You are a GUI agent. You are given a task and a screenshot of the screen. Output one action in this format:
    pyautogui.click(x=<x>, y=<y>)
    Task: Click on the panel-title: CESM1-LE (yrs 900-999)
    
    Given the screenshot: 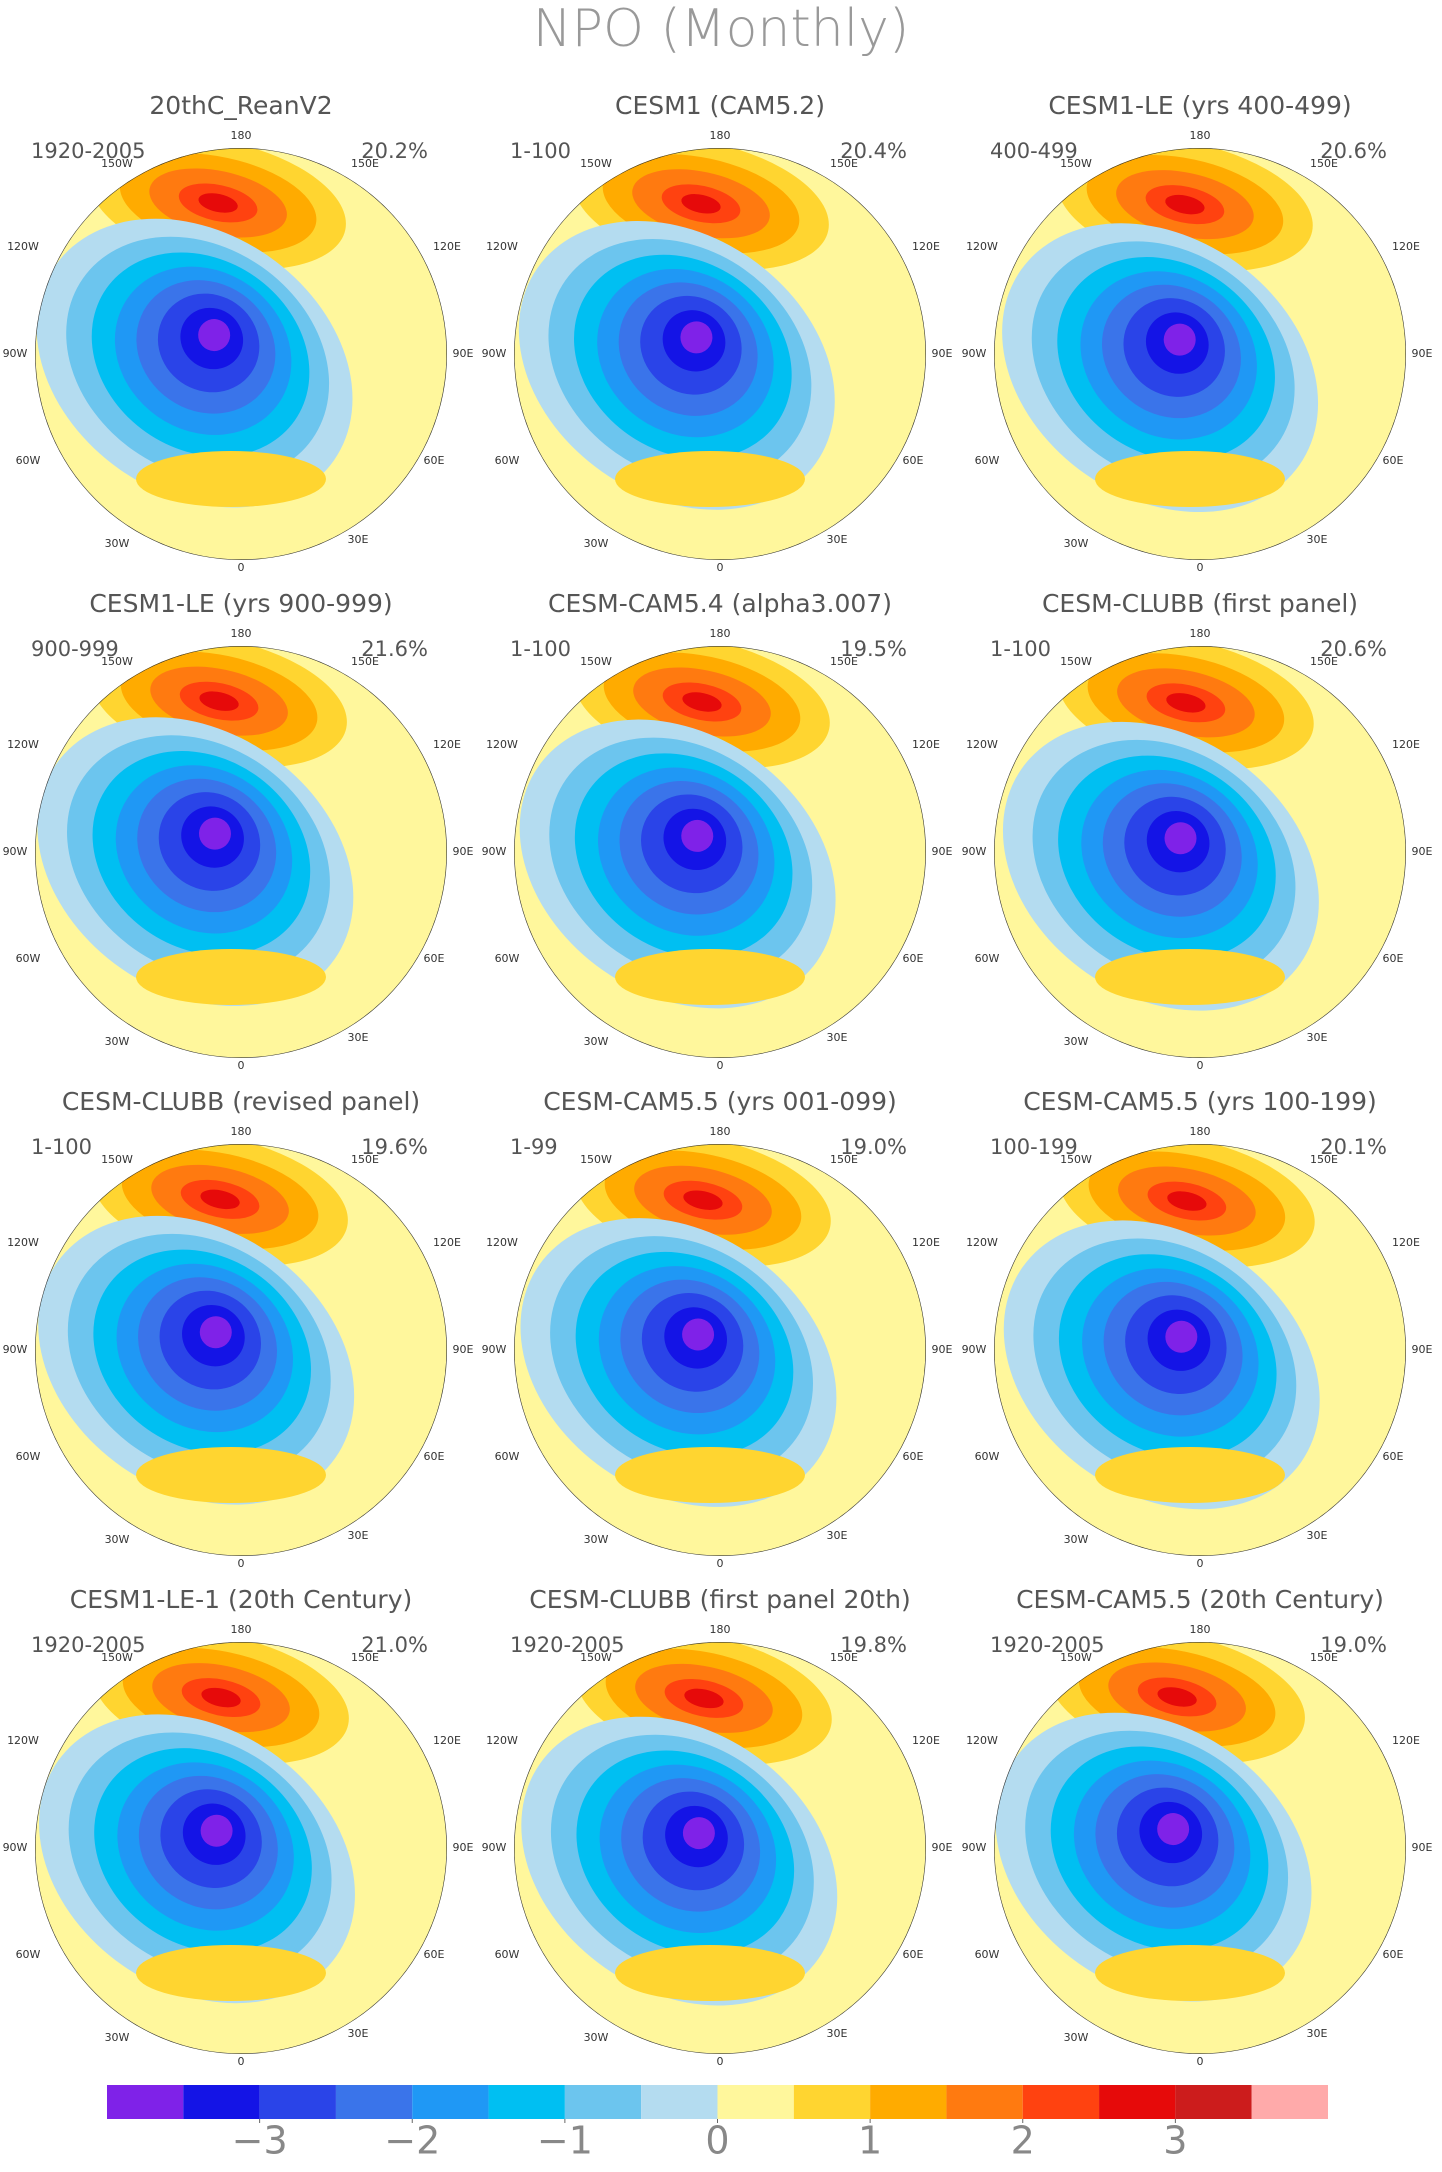 What is the action you would take?
    pyautogui.click(x=240, y=603)
    